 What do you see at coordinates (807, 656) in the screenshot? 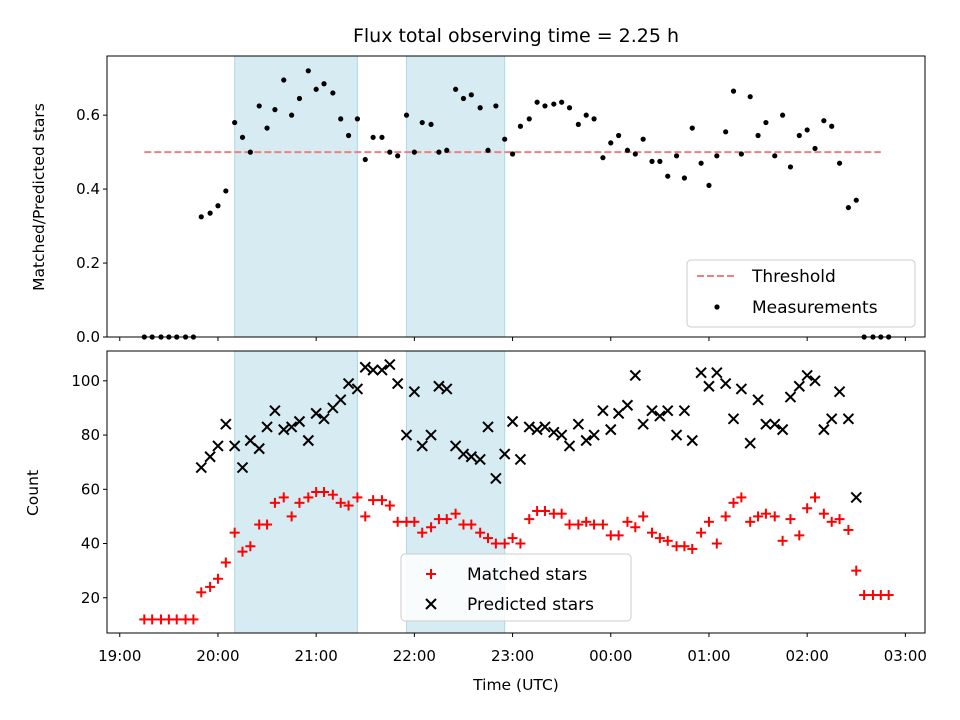
I see `bottom-x-tick-label: 02:00` at bounding box center [807, 656].